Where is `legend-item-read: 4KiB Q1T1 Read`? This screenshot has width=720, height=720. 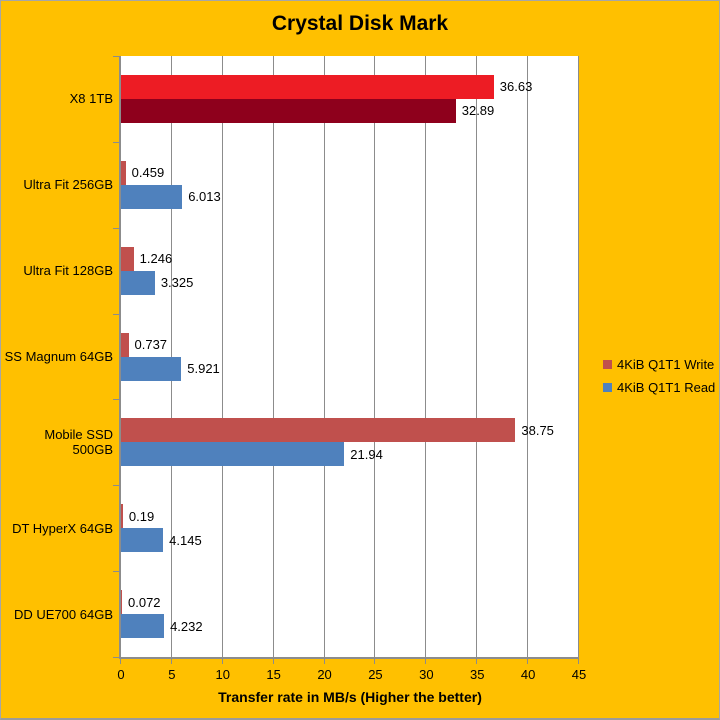 legend-item-read: 4KiB Q1T1 Read is located at coordinates (659, 387).